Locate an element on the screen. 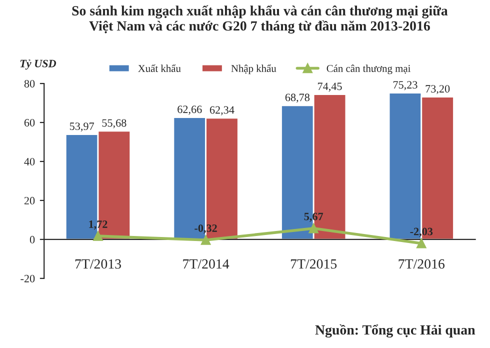 Image resolution: width=490 pixels, height=348 pixels. y-tick-label: 80 is located at coordinates (29, 84).